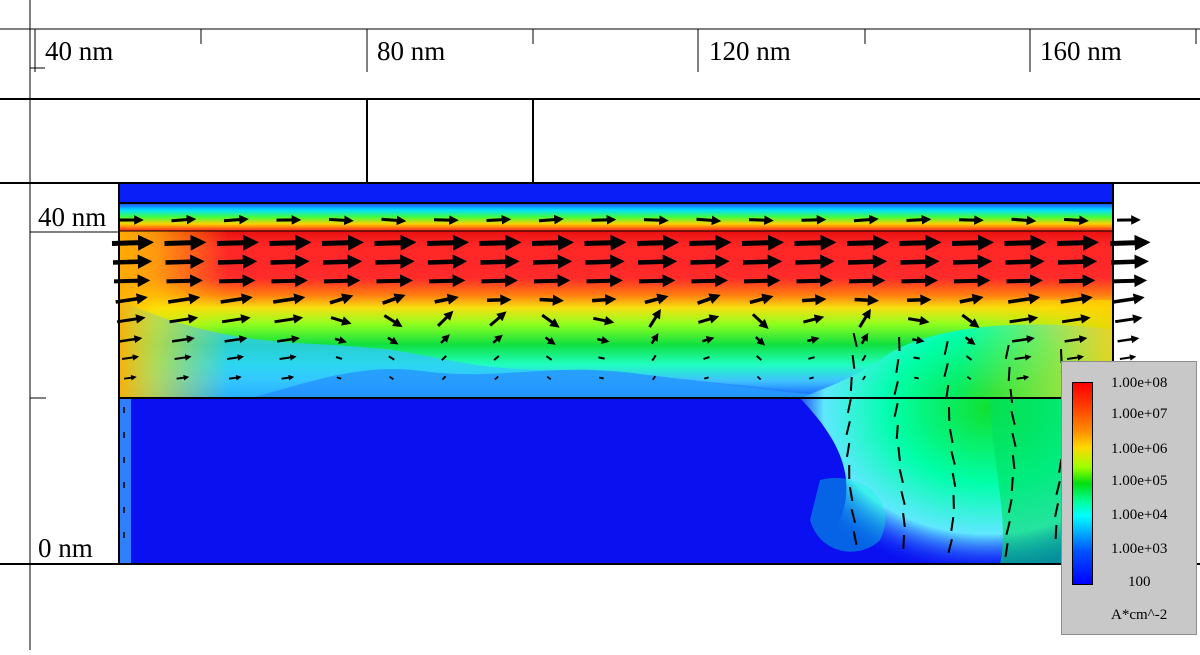  I want to click on y-tick-0: 0 nm, so click(65, 548).